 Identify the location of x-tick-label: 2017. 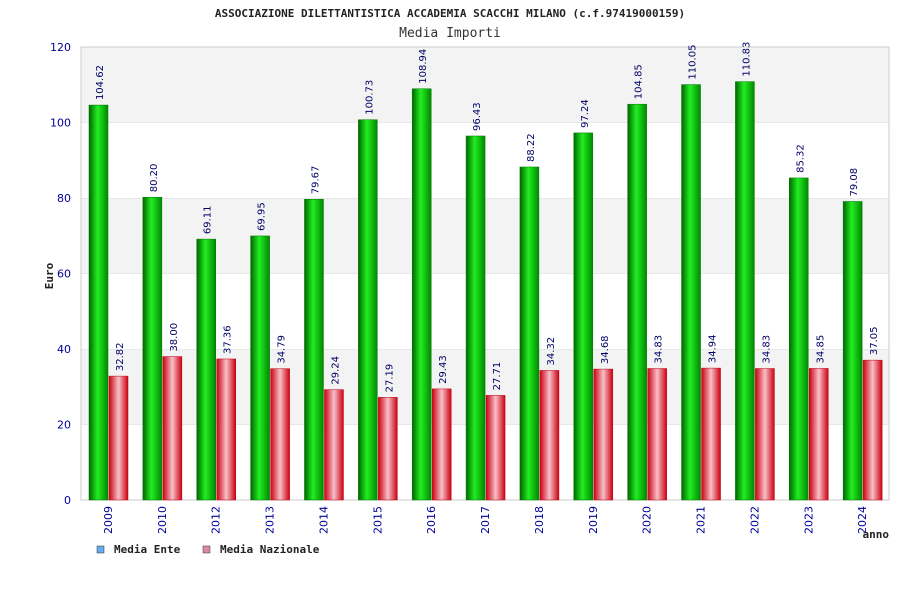
(485, 520).